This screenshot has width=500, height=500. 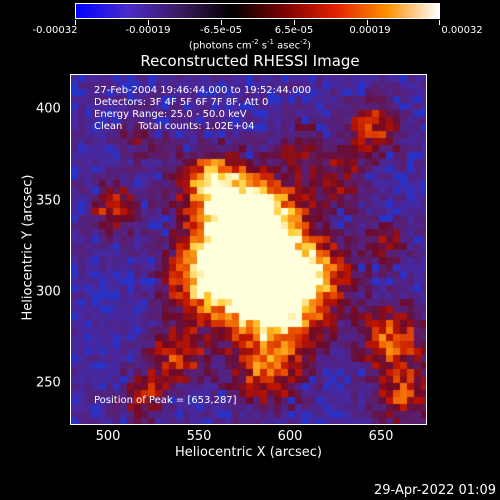 What do you see at coordinates (48, 292) in the screenshot?
I see `y-tick-label: 300` at bounding box center [48, 292].